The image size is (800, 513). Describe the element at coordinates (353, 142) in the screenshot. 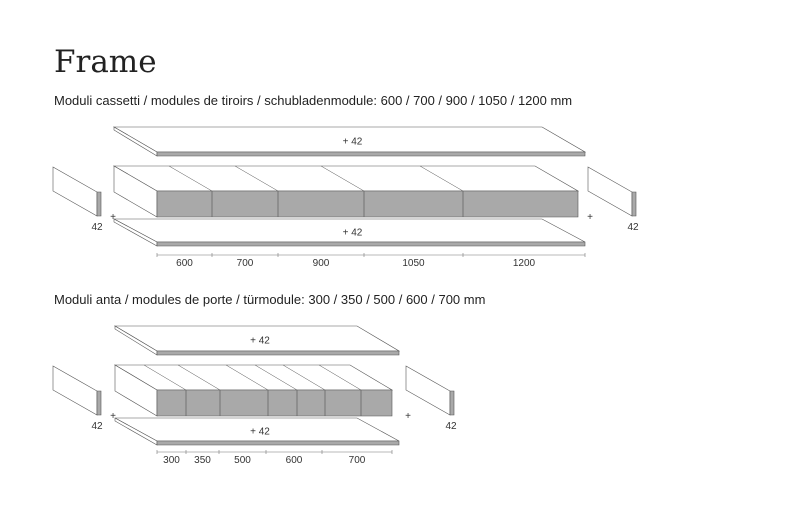

I see `top-shelf-0-label: + 42` at that location.